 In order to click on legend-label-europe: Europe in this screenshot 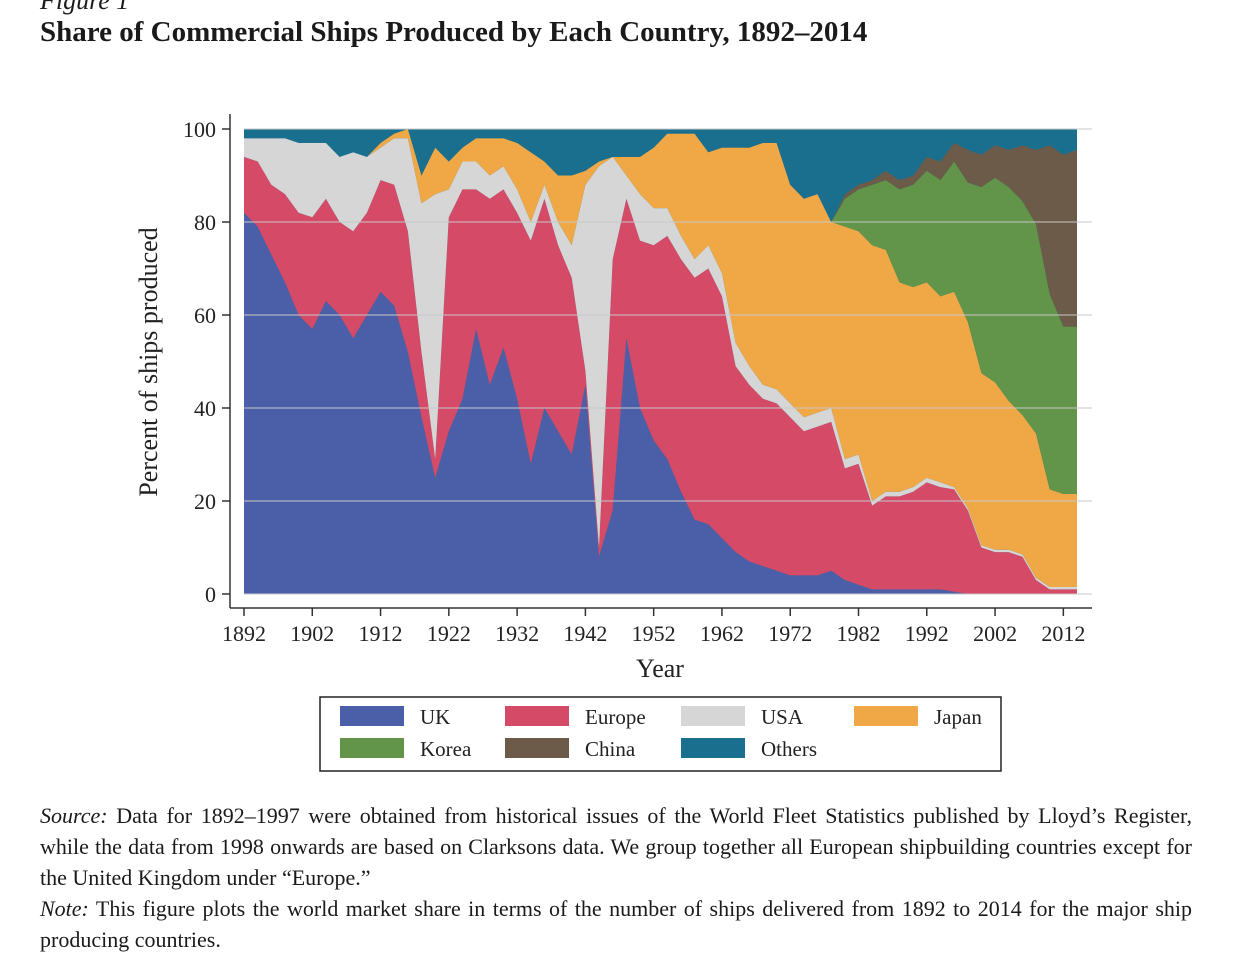, I will do `click(615, 717)`.